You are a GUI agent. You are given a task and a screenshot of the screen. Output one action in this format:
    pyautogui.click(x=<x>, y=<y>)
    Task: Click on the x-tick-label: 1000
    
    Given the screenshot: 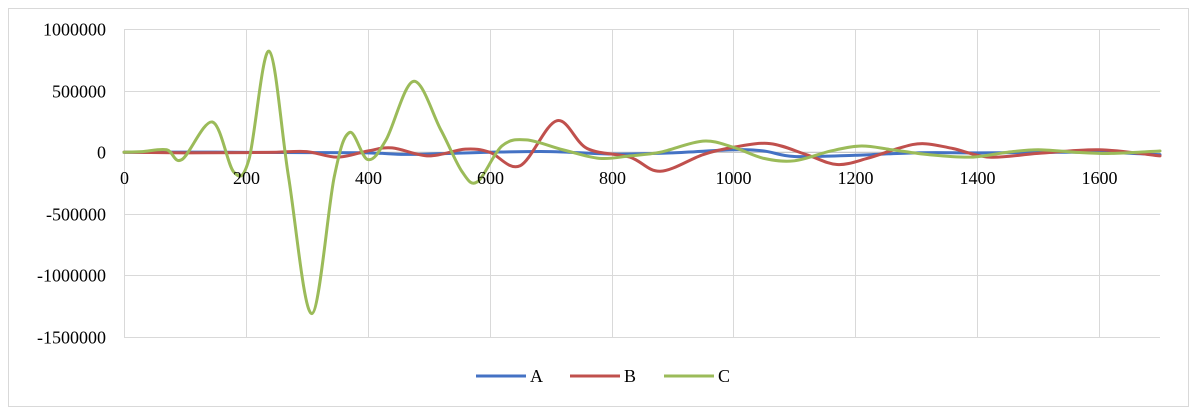 What is the action you would take?
    pyautogui.click(x=734, y=178)
    